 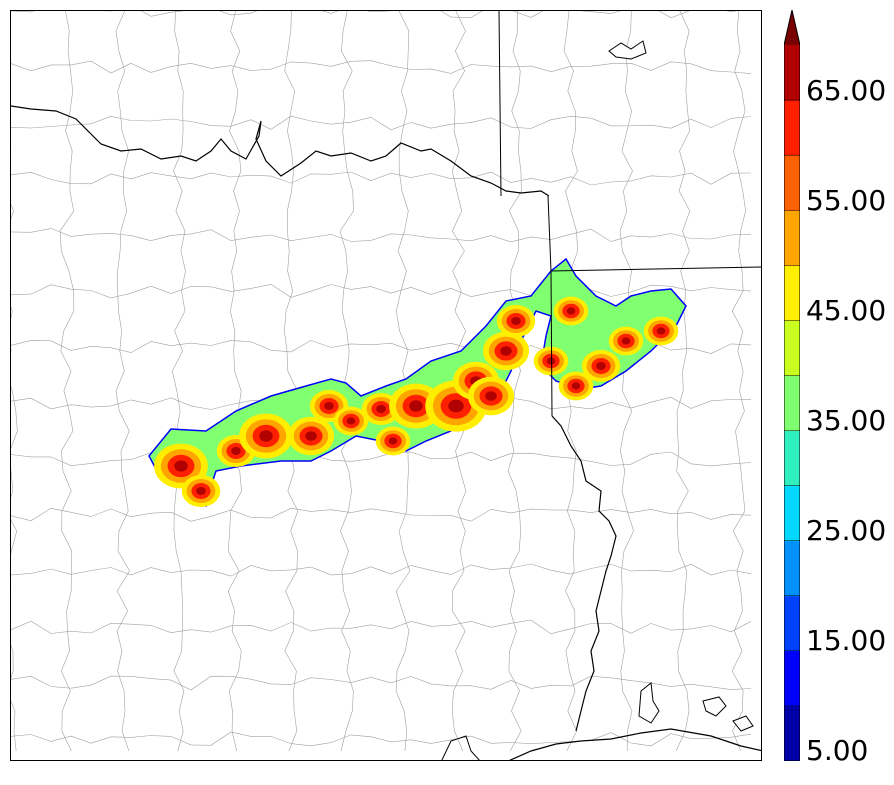 I want to click on ar-la-border, so click(x=655, y=269).